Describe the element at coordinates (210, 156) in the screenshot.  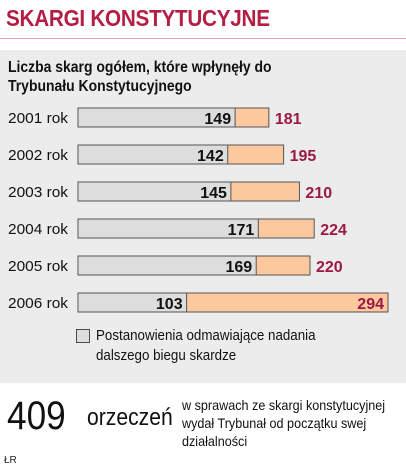
I see `refused-value-label: 142` at that location.